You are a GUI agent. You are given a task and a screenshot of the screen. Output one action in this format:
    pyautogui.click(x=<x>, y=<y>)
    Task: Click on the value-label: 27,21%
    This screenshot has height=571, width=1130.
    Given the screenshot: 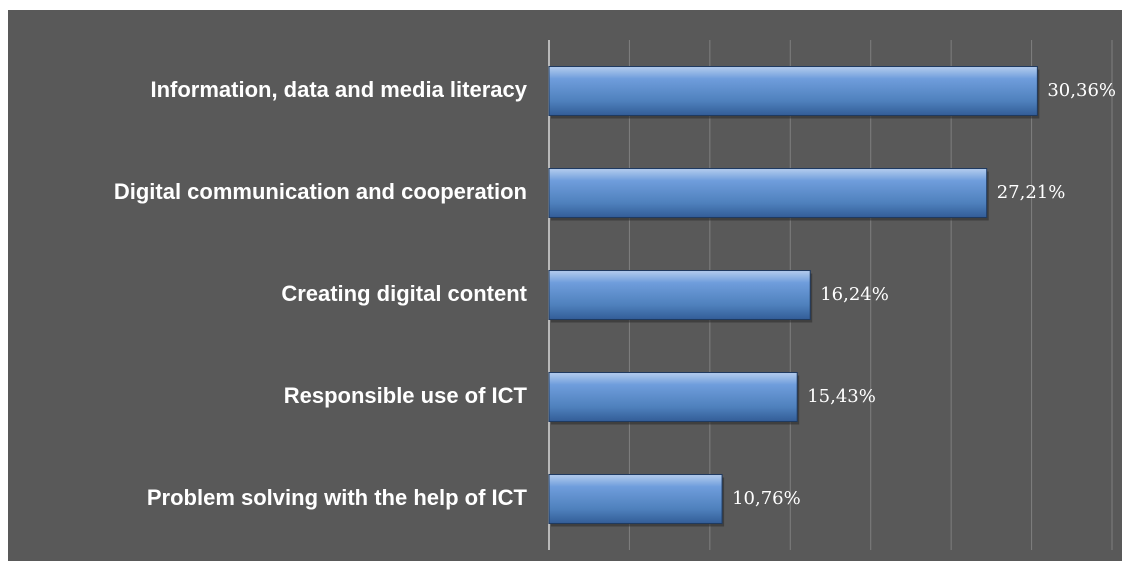 What is the action you would take?
    pyautogui.click(x=1031, y=192)
    